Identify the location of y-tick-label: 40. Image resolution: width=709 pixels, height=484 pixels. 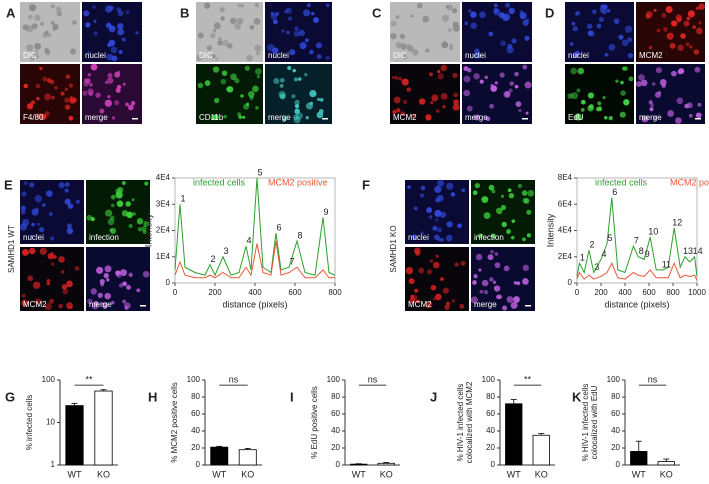
(615, 430).